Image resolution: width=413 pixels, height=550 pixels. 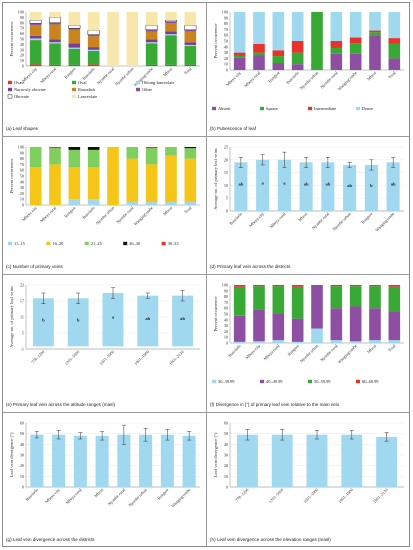 What do you see at coordinates (34, 266) in the screenshot?
I see `caption-c: (c) Number of primary veins` at bounding box center [34, 266].